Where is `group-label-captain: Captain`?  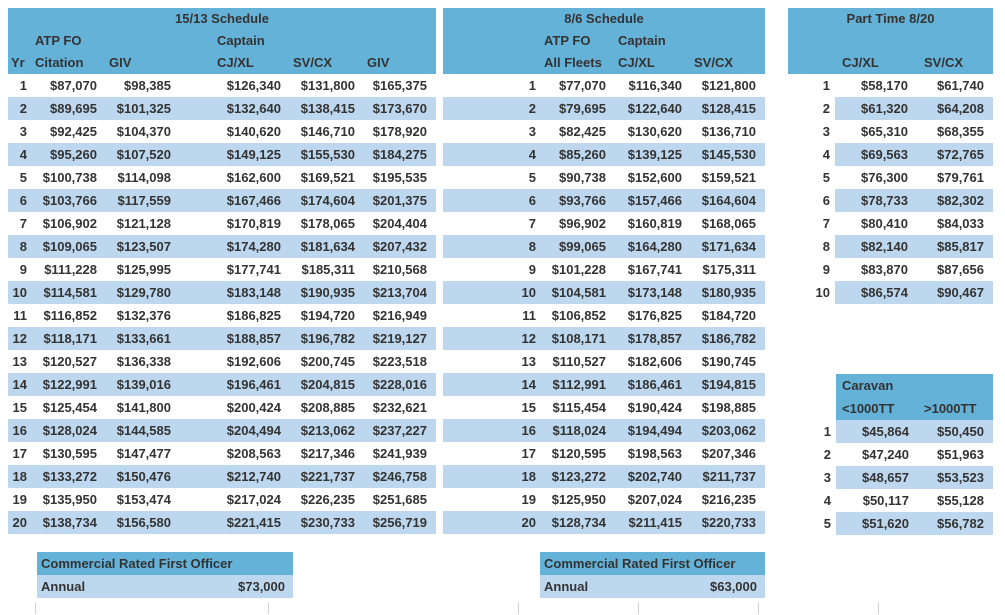
group-label-captain: Captain is located at coordinates (642, 40).